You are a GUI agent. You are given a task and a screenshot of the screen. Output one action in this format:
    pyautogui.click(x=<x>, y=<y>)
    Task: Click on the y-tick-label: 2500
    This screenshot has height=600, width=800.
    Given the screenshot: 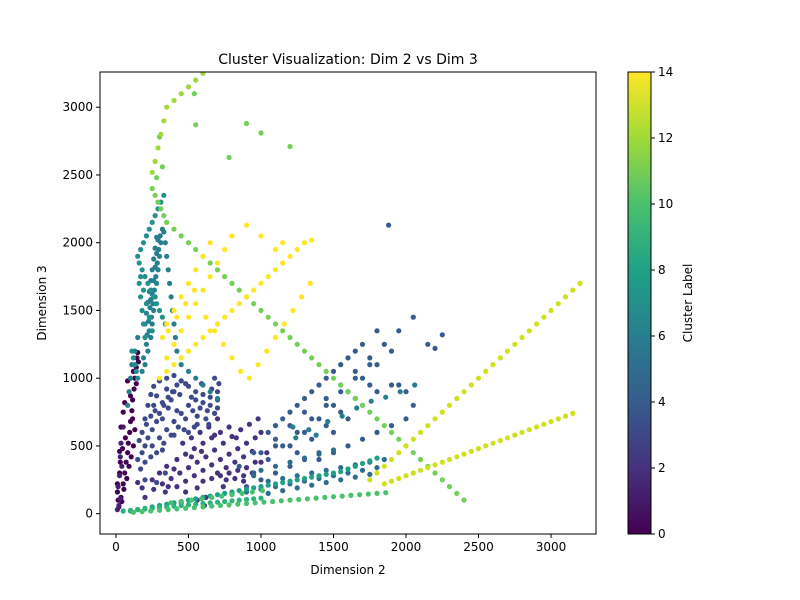 What is the action you would take?
    pyautogui.click(x=77, y=175)
    